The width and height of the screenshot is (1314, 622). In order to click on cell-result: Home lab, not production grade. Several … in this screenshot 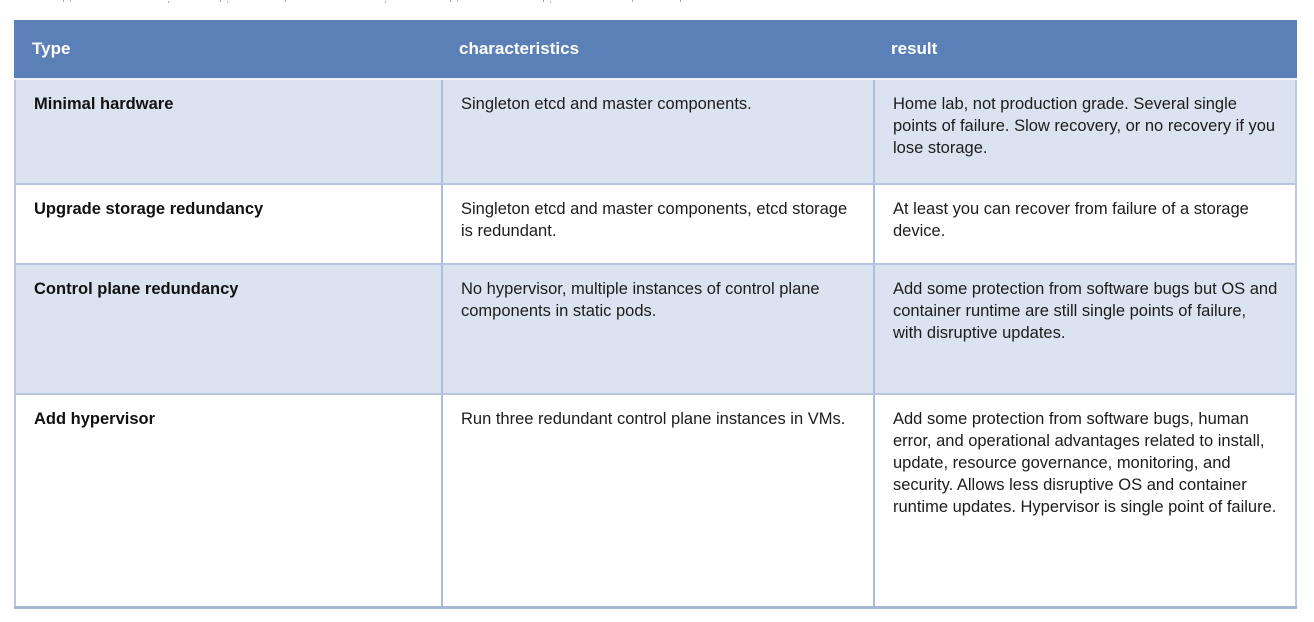, I will do `click(1084, 131)`.